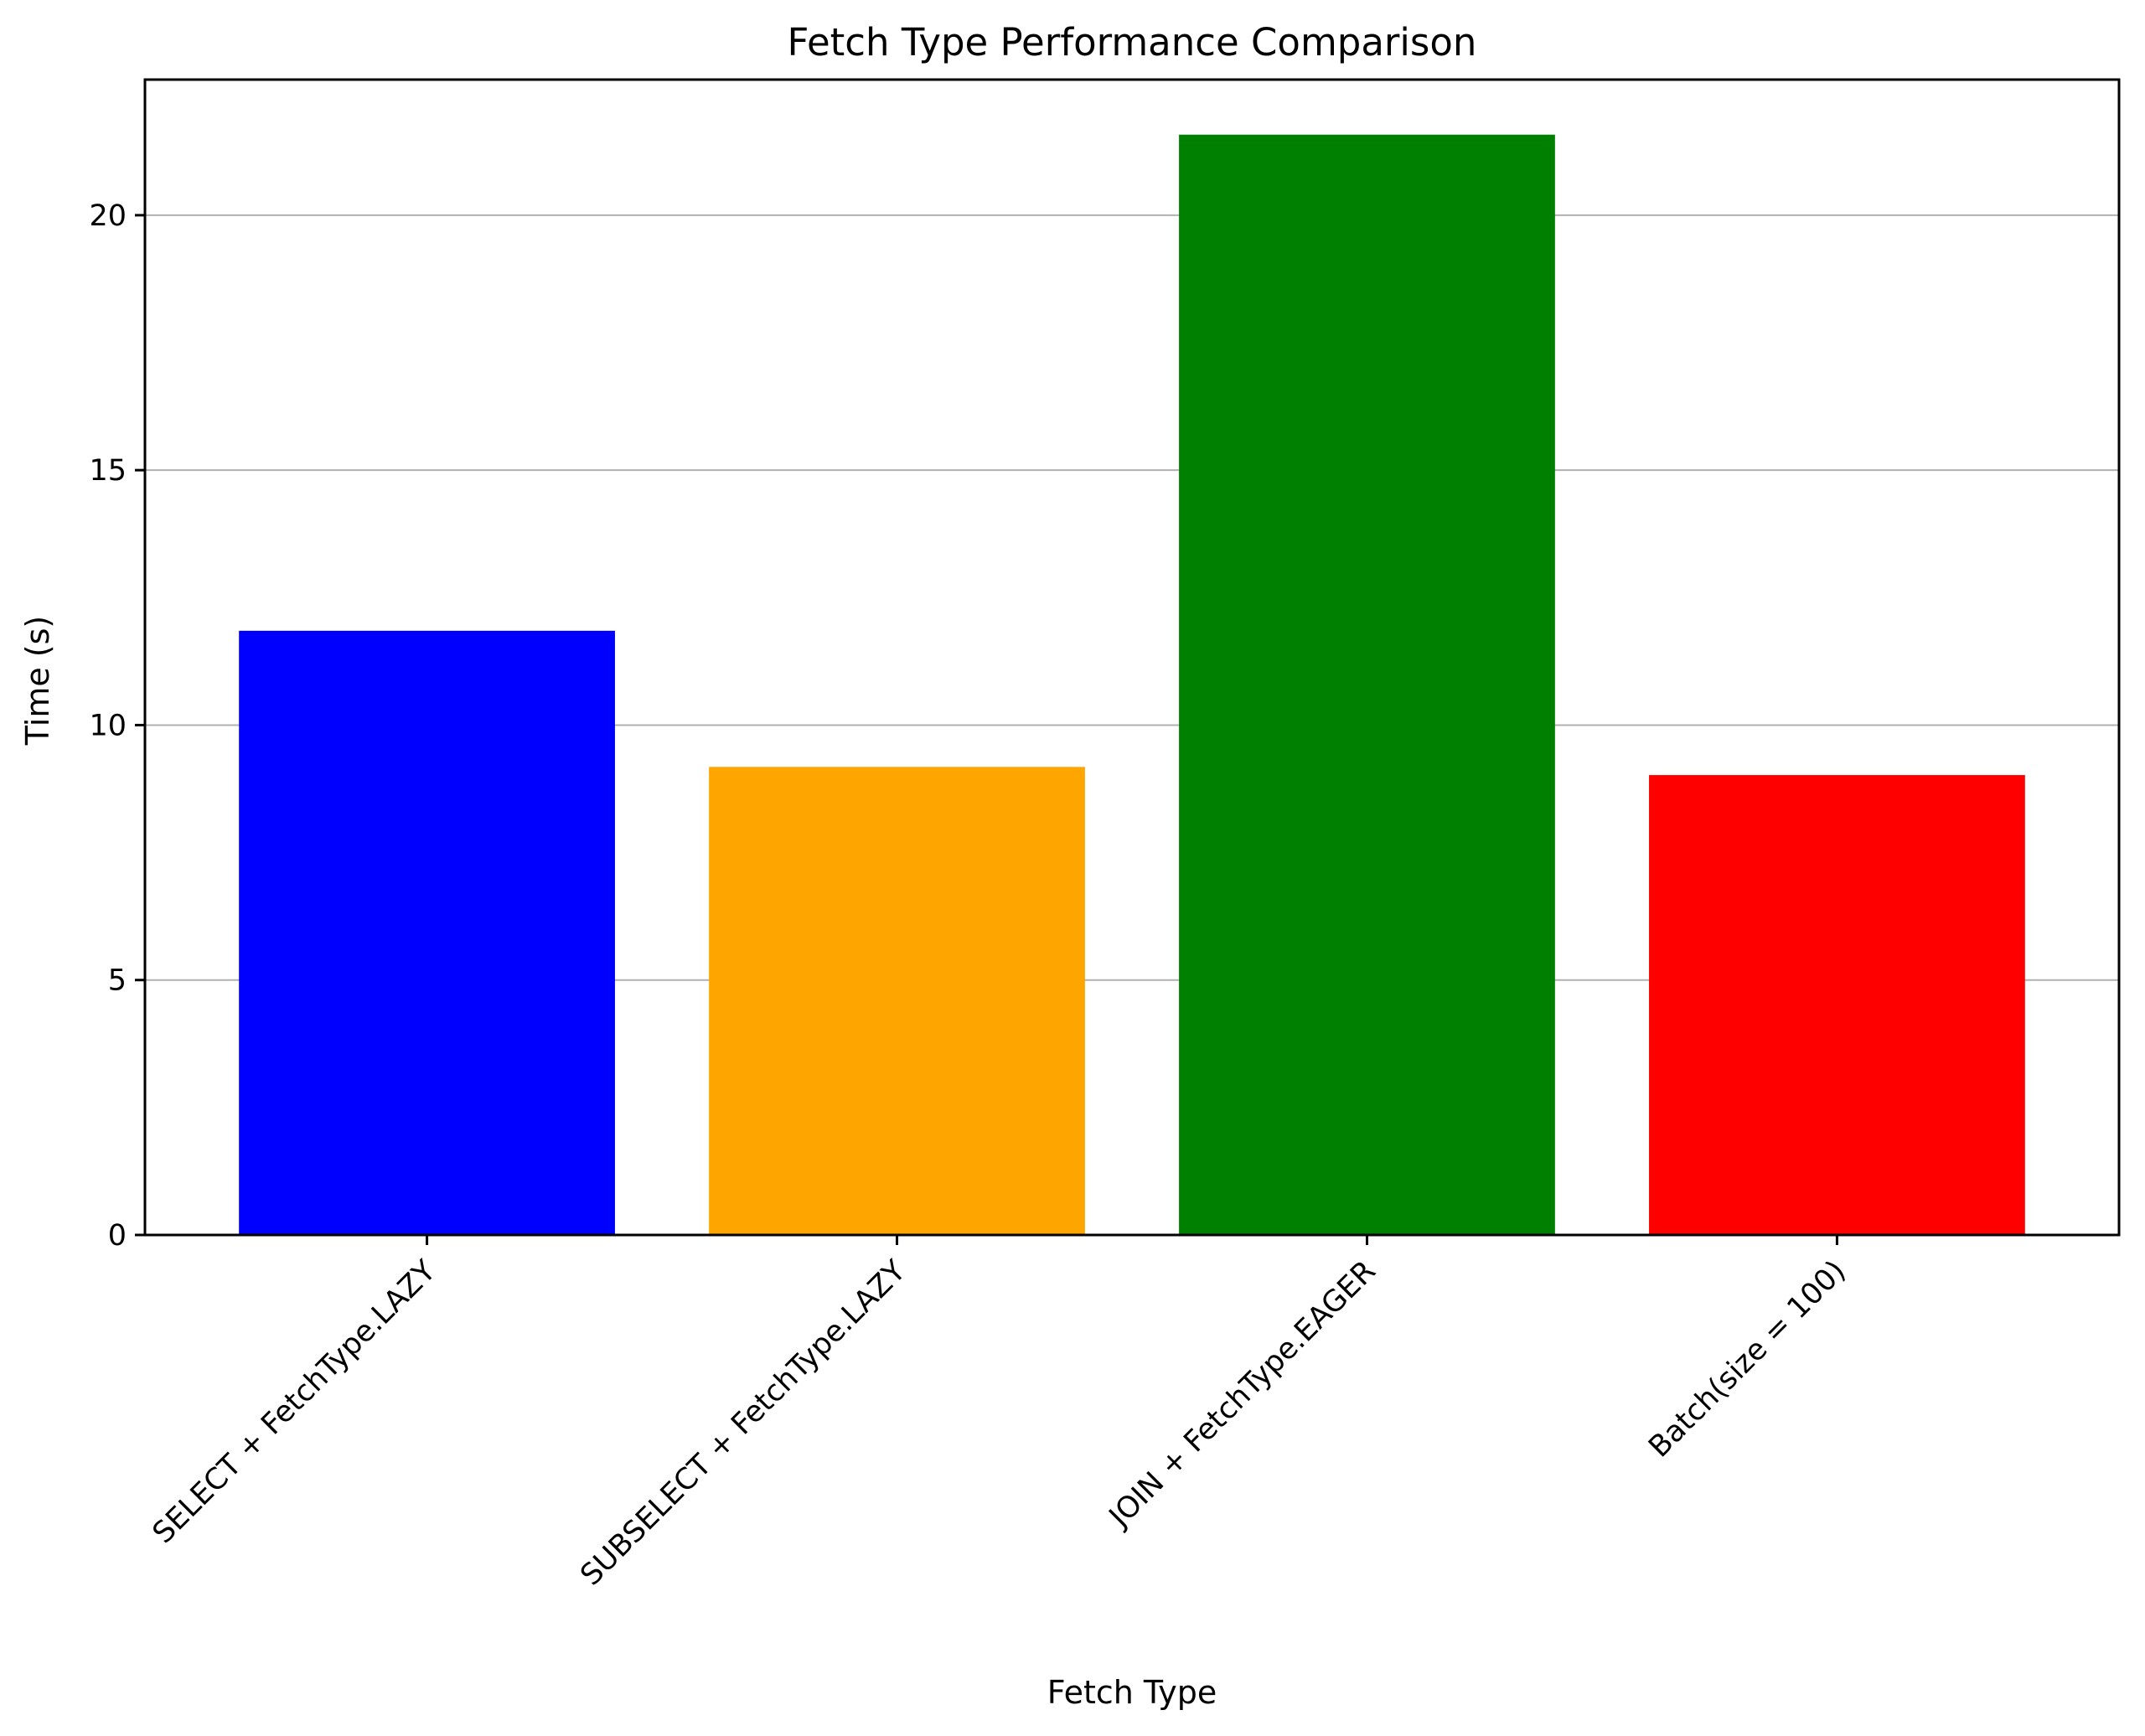  I want to click on y-axis: 0 5 10 15 20, so click(117, 726).